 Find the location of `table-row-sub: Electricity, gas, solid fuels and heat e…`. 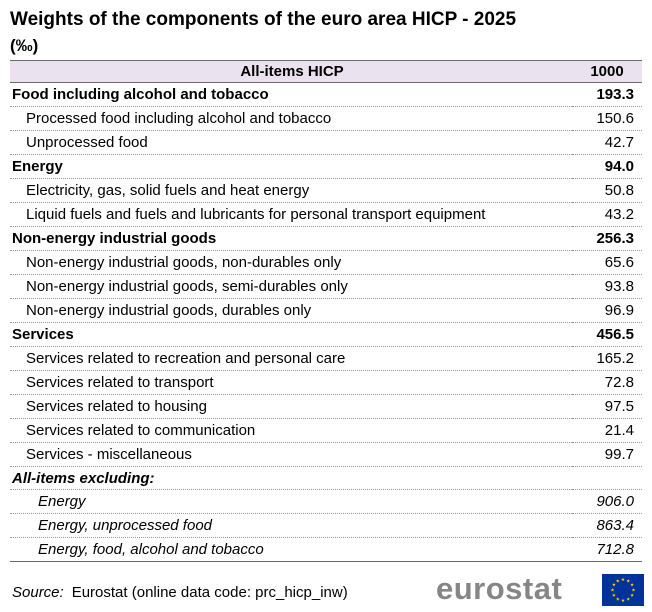

table-row-sub: Electricity, gas, solid fuels and heat e… is located at coordinates (326, 190).